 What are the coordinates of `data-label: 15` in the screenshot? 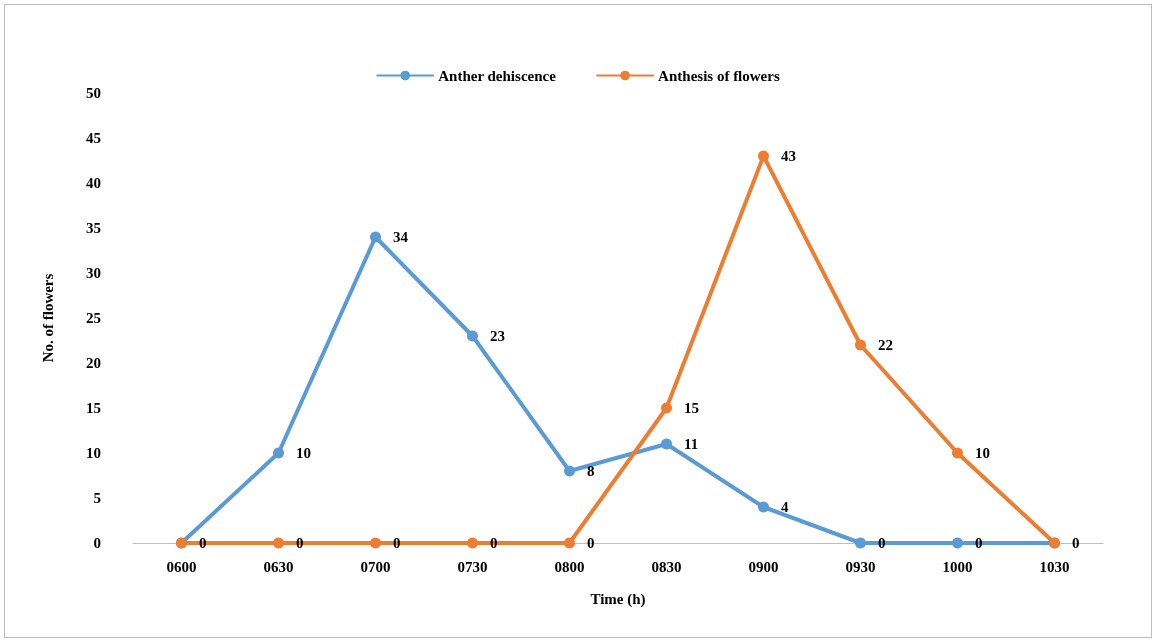 It's located at (691, 408).